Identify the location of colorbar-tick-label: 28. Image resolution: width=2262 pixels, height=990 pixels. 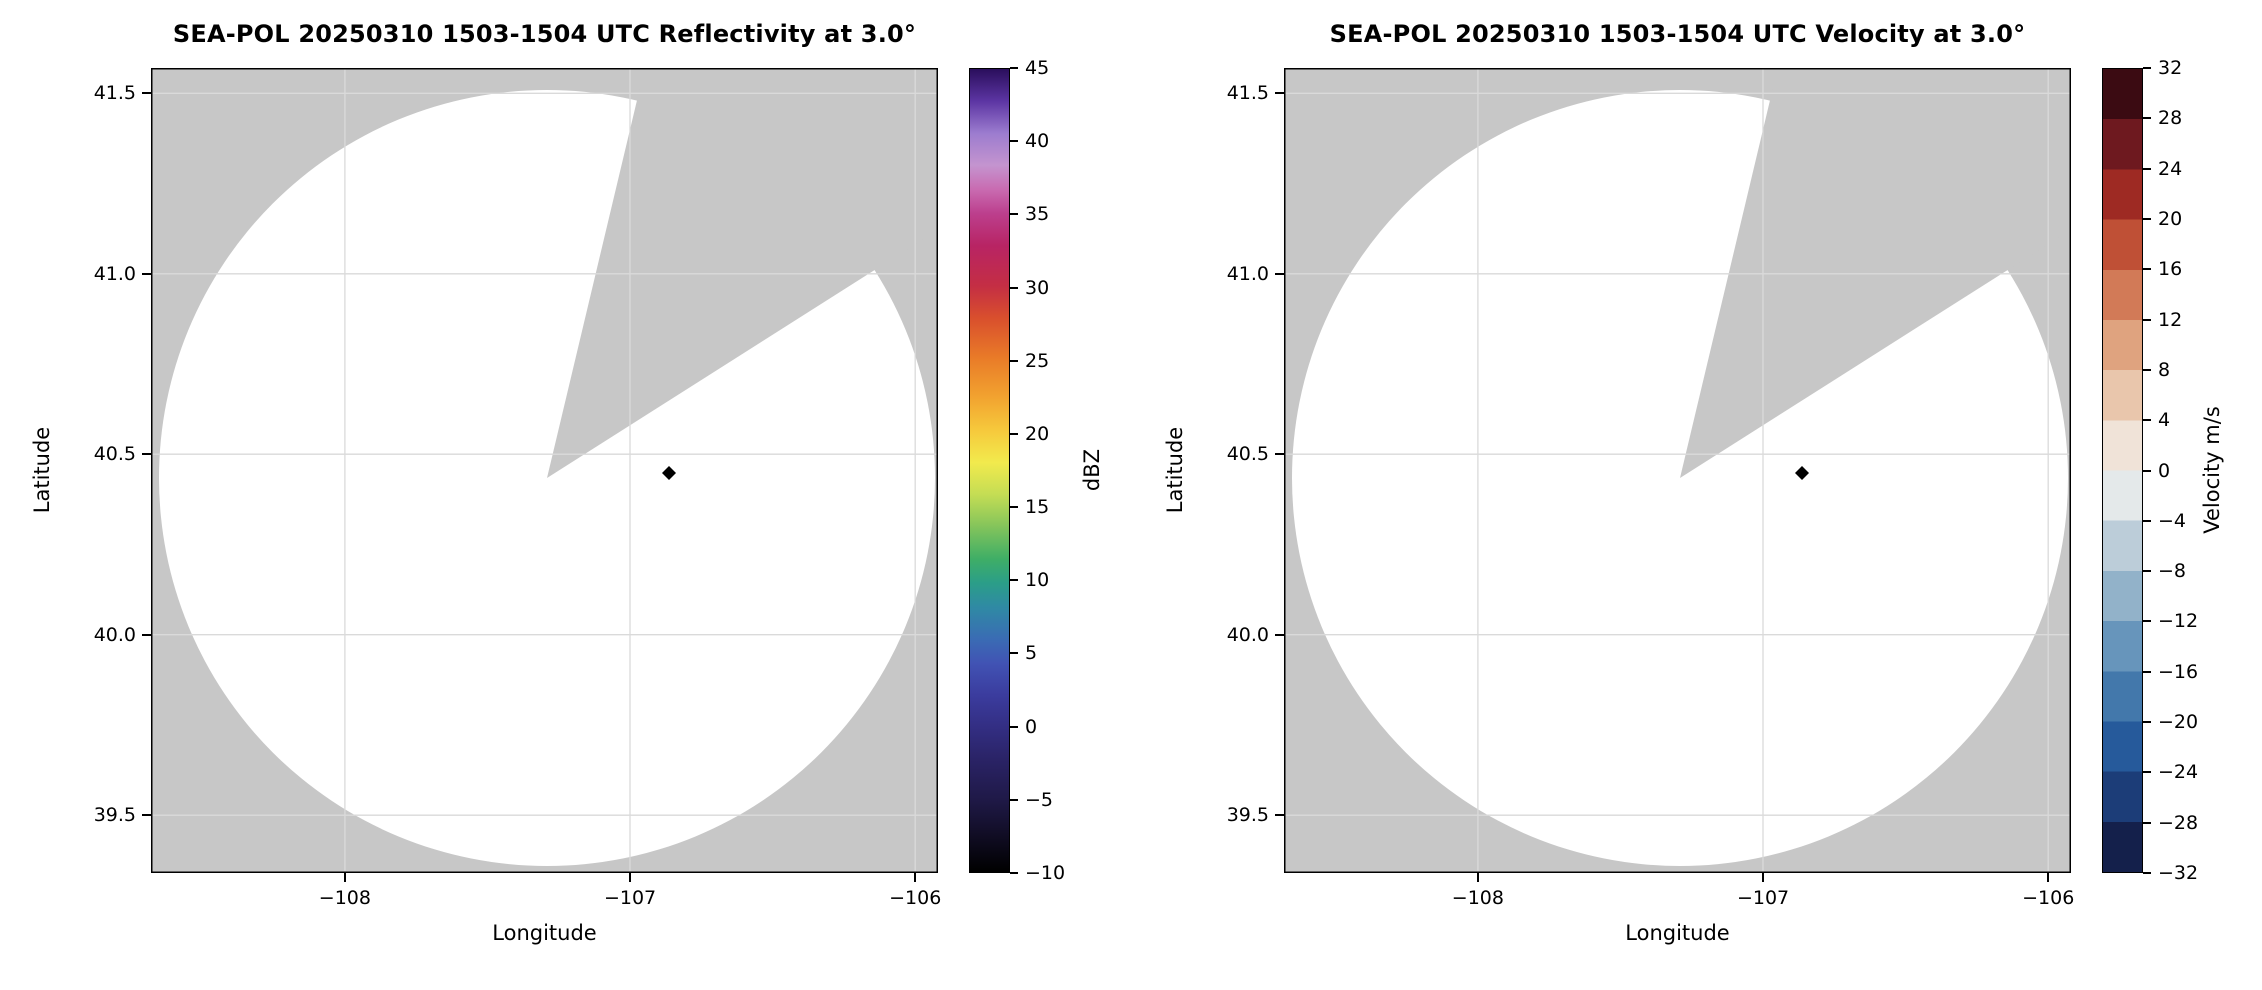
(2170, 118).